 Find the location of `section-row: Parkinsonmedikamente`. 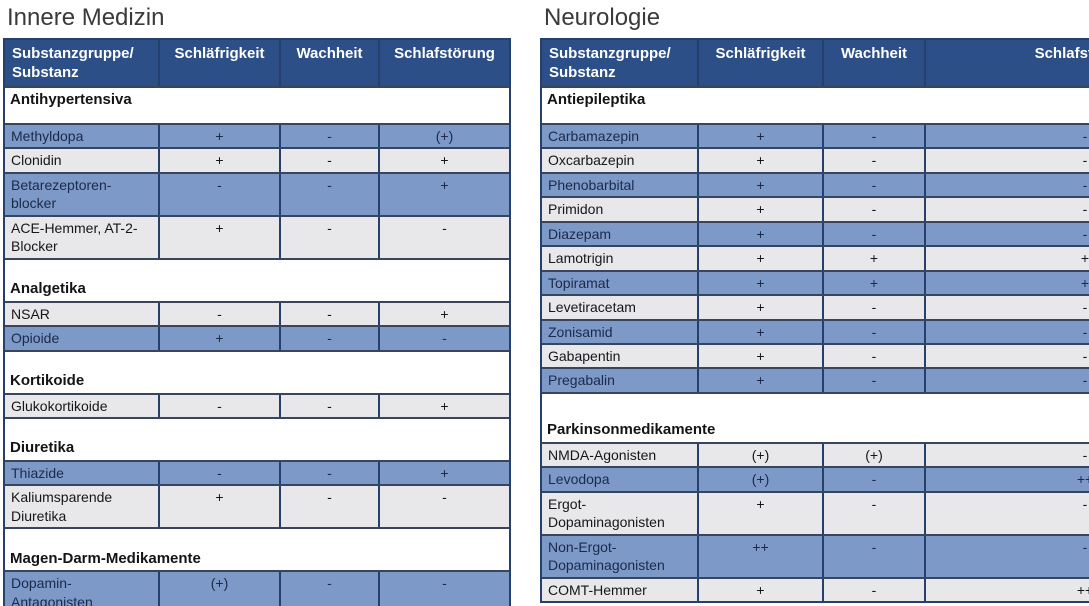

section-row: Parkinsonmedikamente is located at coordinates (815, 416).